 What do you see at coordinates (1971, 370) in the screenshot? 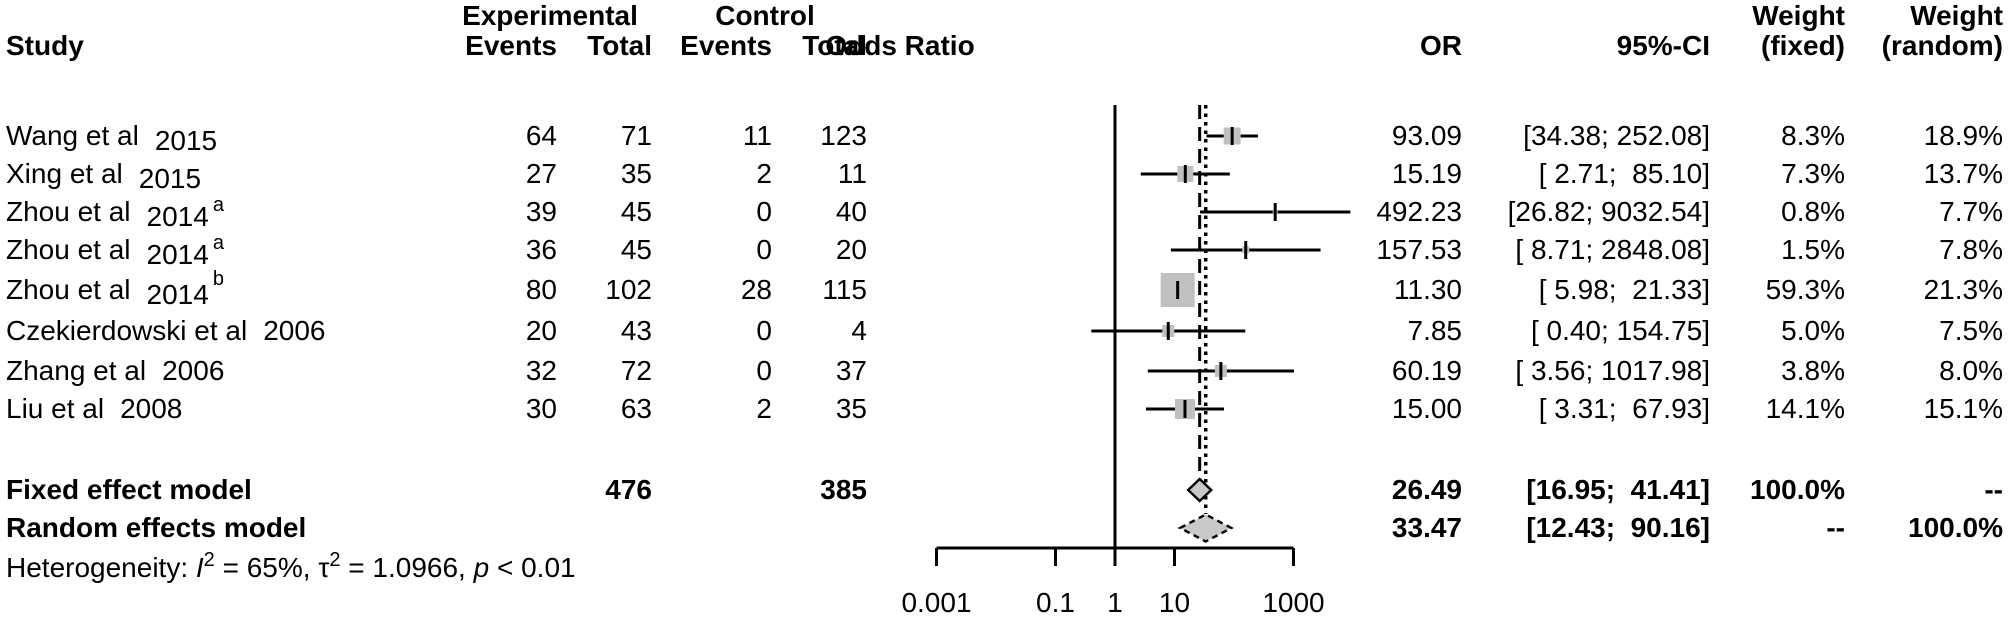
I see `weight-random-value: 8.0%` at bounding box center [1971, 370].